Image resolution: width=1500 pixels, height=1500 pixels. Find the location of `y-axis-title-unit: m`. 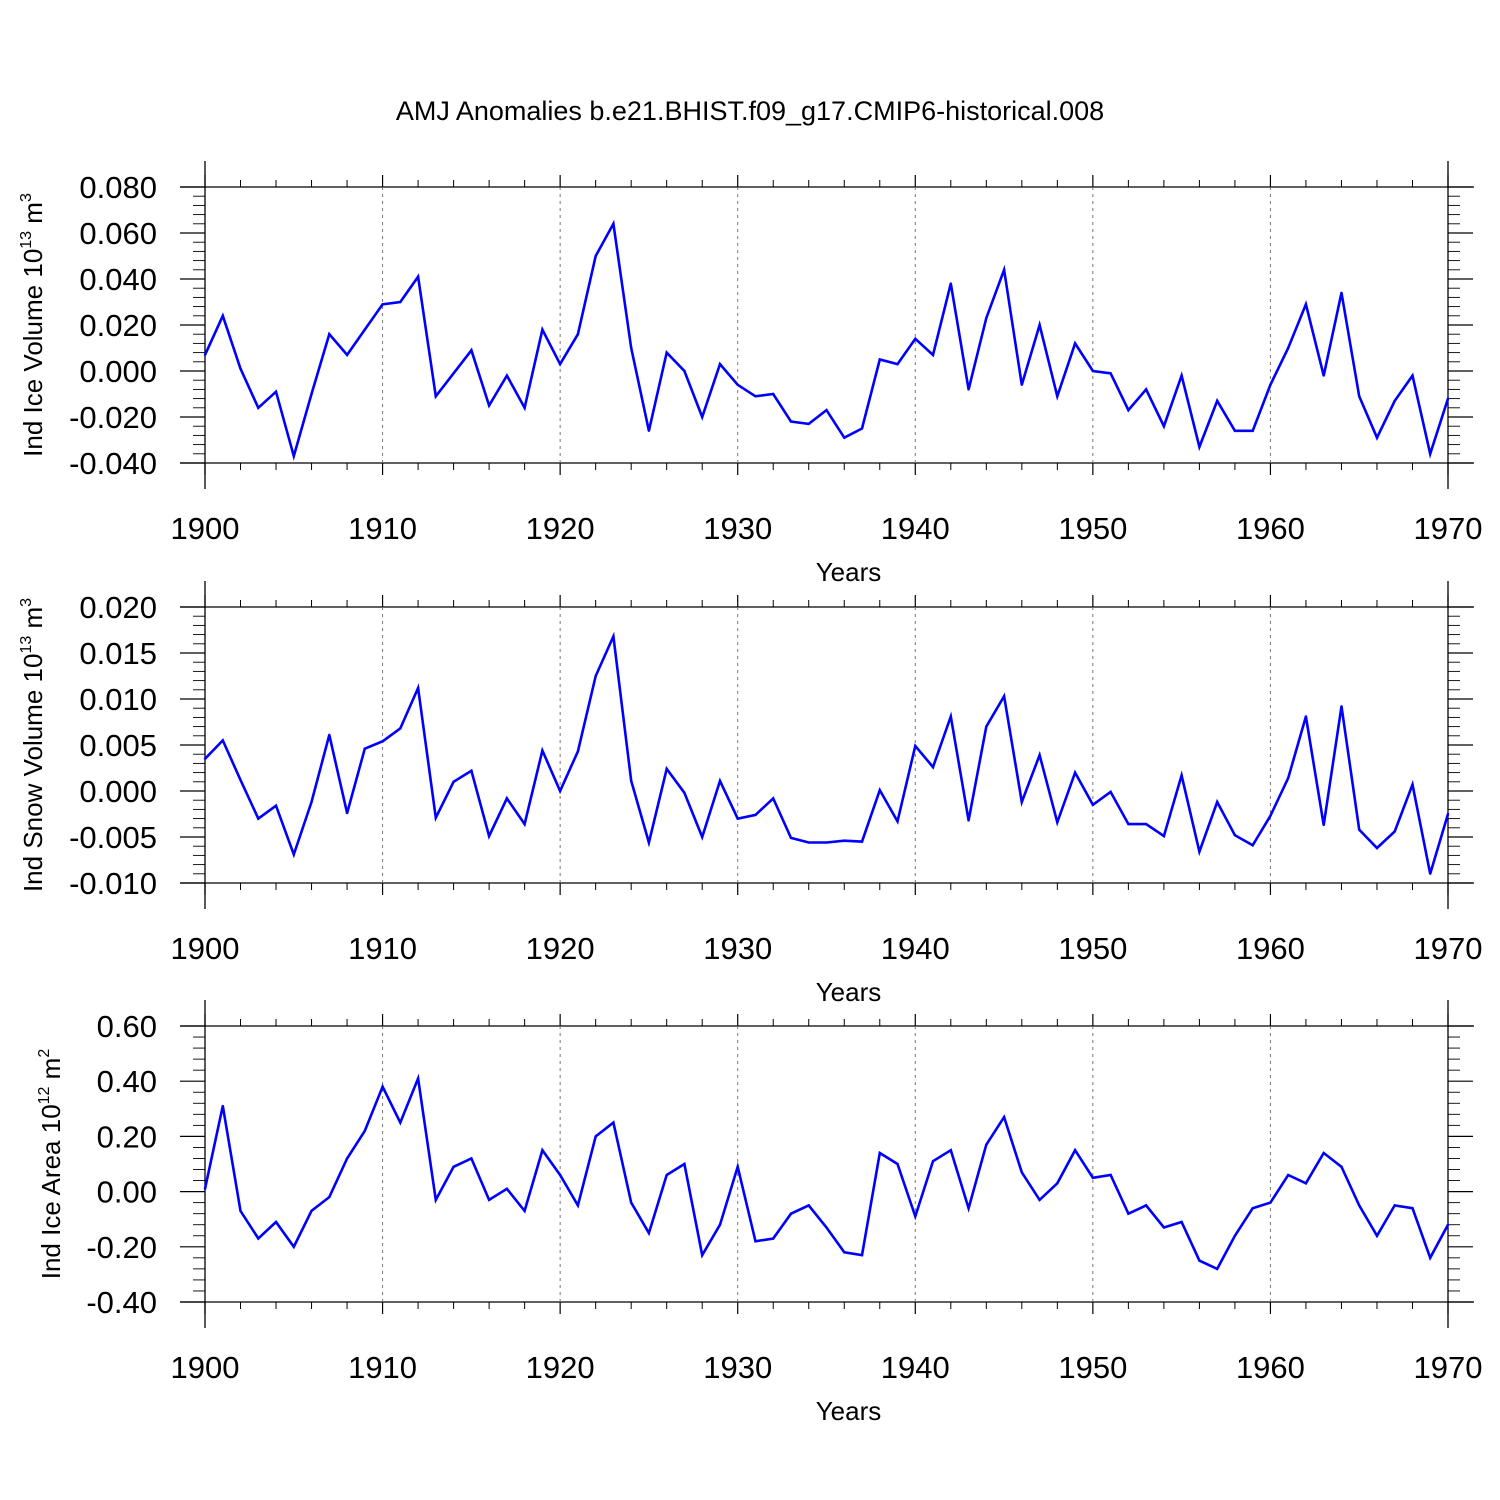

y-axis-title-unit: m is located at coordinates (33, 621).